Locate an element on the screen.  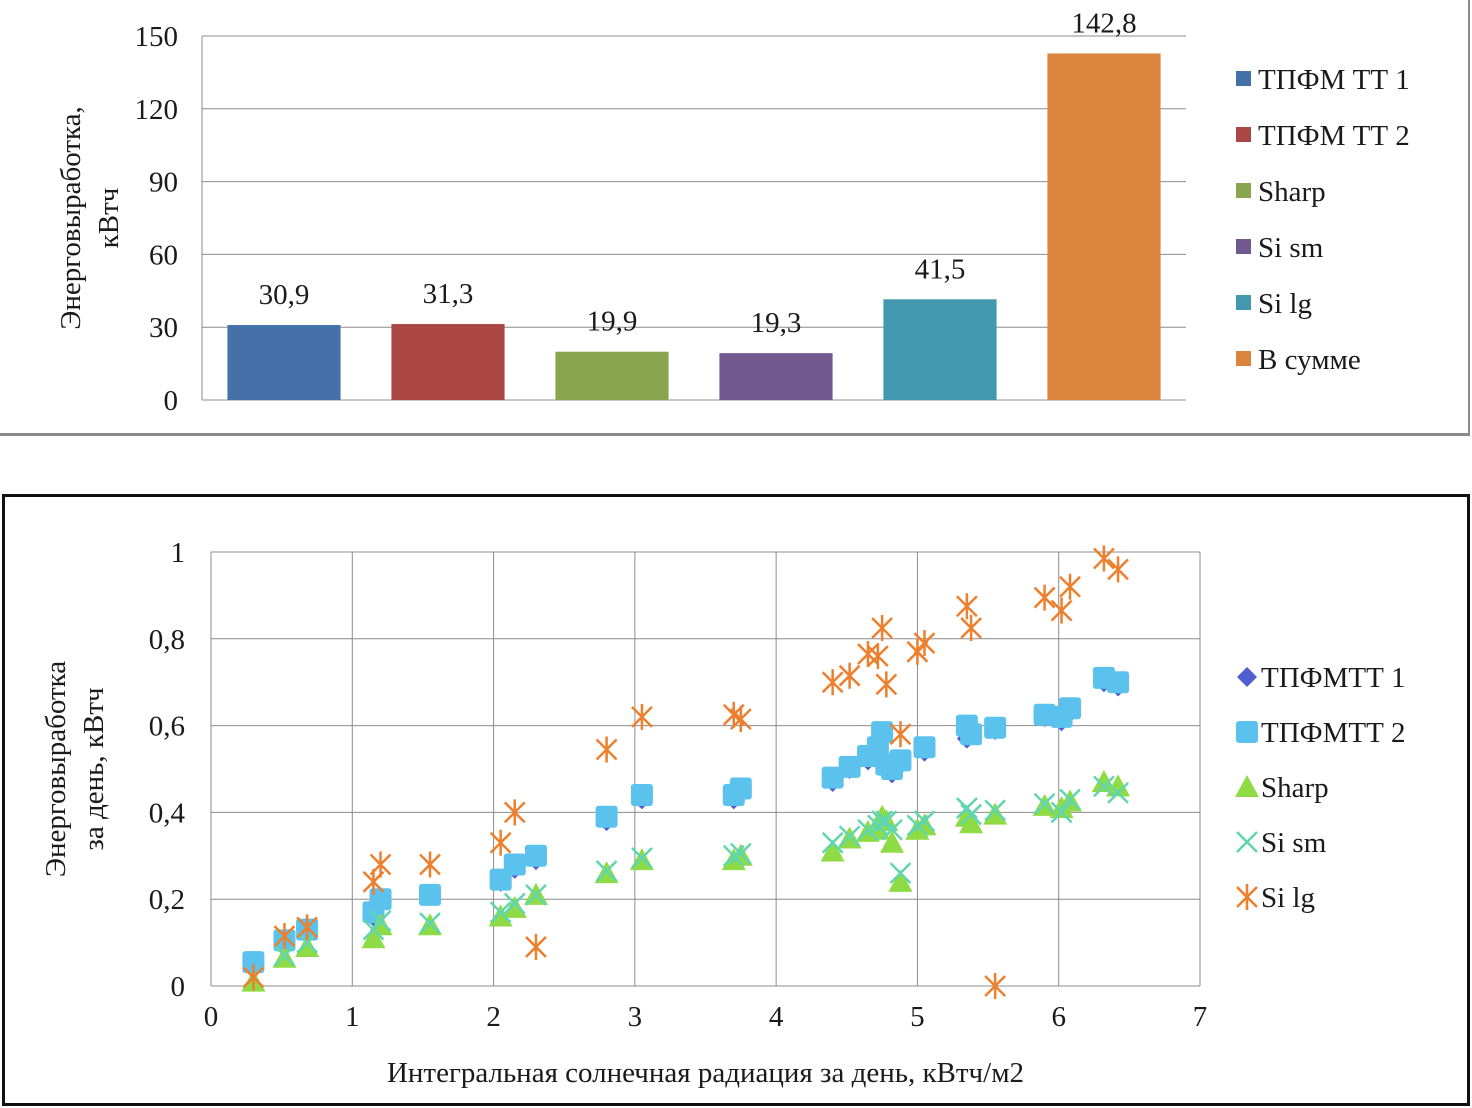
bar-value-label: 41,5 is located at coordinates (940, 269).